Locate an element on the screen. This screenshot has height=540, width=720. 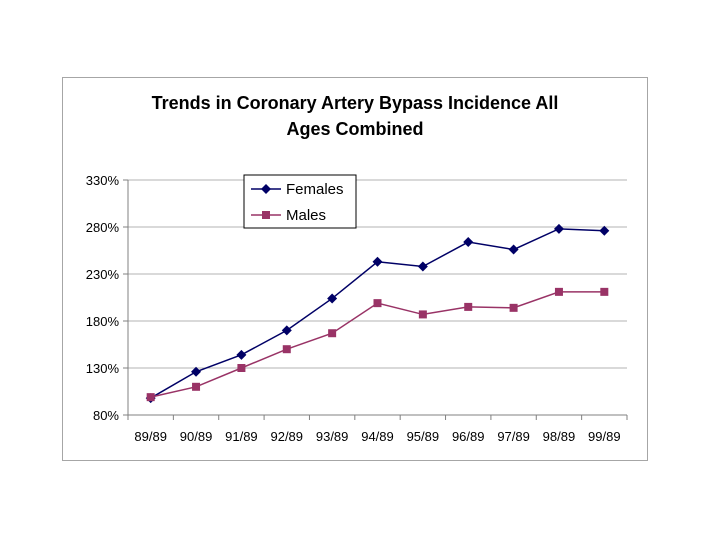
legend: Females Males is located at coordinates (300, 201).